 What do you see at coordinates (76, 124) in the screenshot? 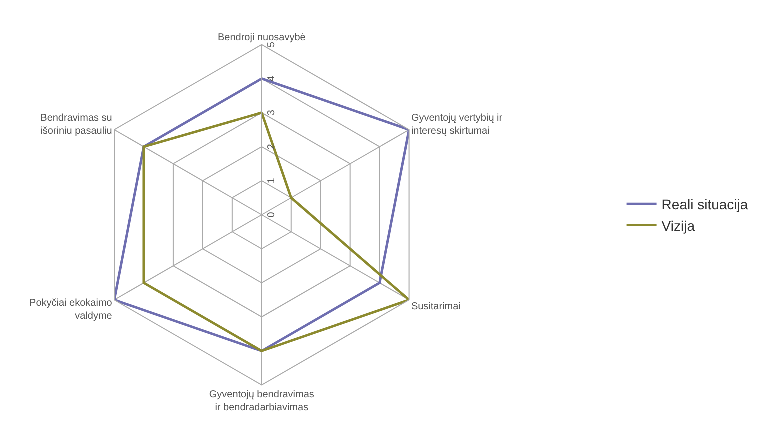
I see `spoke-label: Bendravimas su išoriniu pasauliu` at bounding box center [76, 124].